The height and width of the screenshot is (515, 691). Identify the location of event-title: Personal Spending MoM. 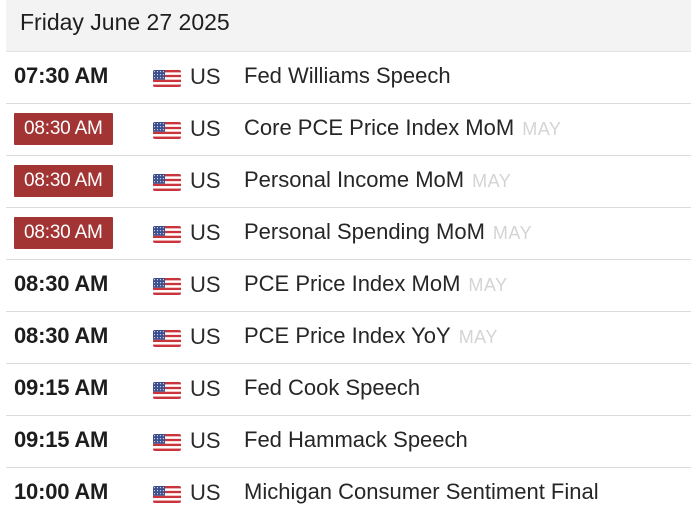
(364, 231).